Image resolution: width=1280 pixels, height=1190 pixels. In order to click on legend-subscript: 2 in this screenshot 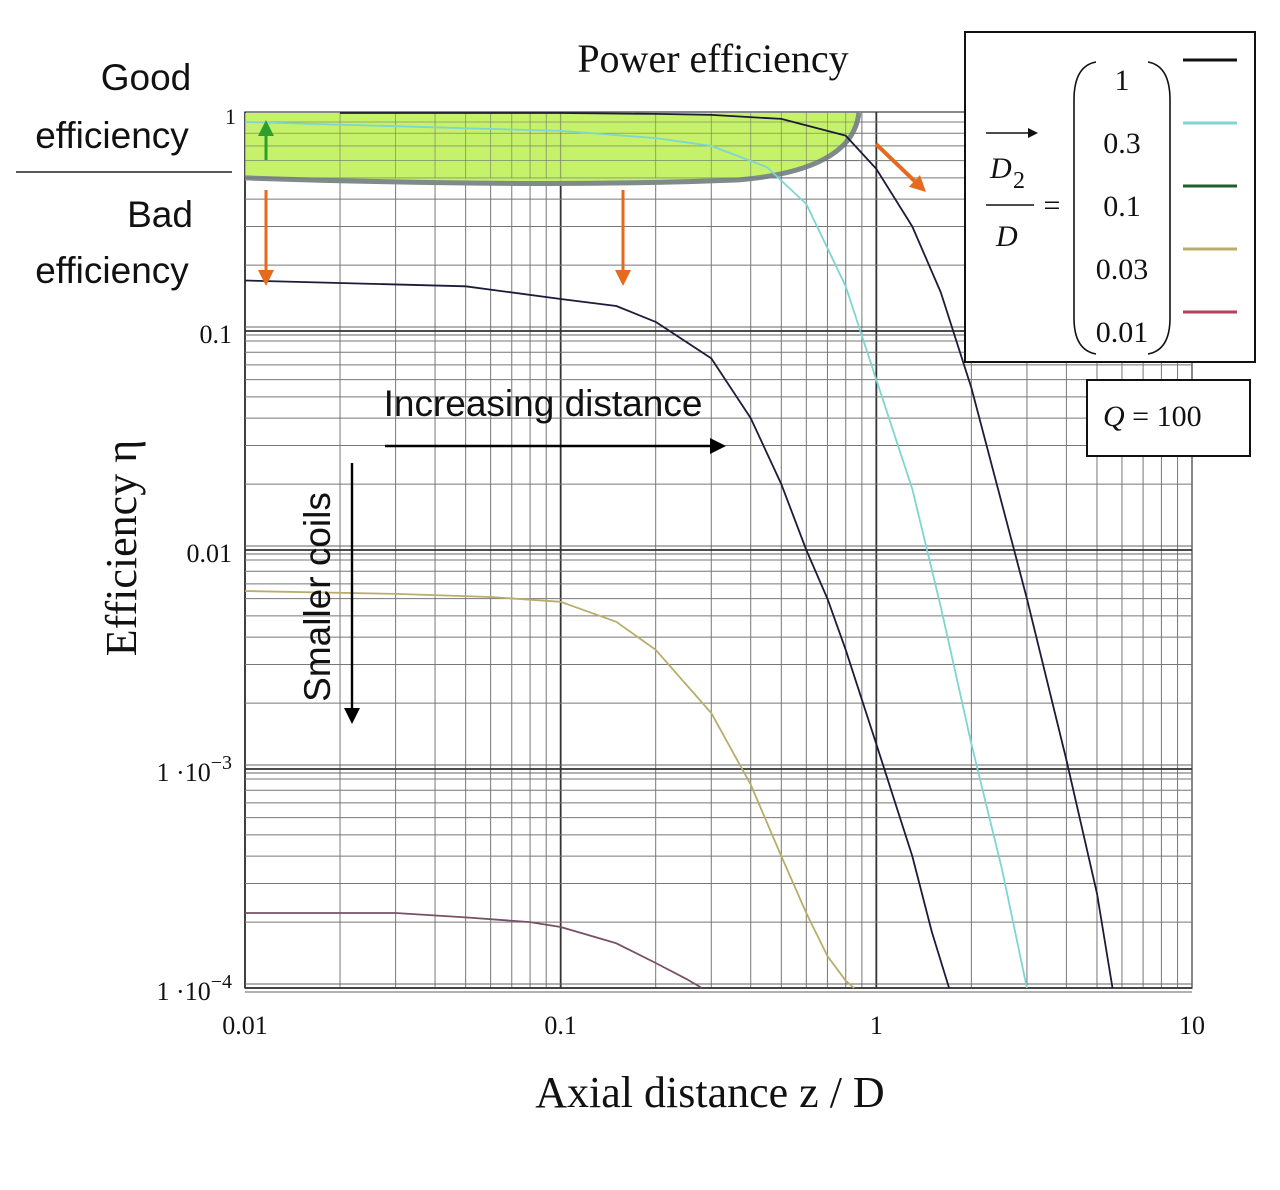, I will do `click(1019, 181)`.